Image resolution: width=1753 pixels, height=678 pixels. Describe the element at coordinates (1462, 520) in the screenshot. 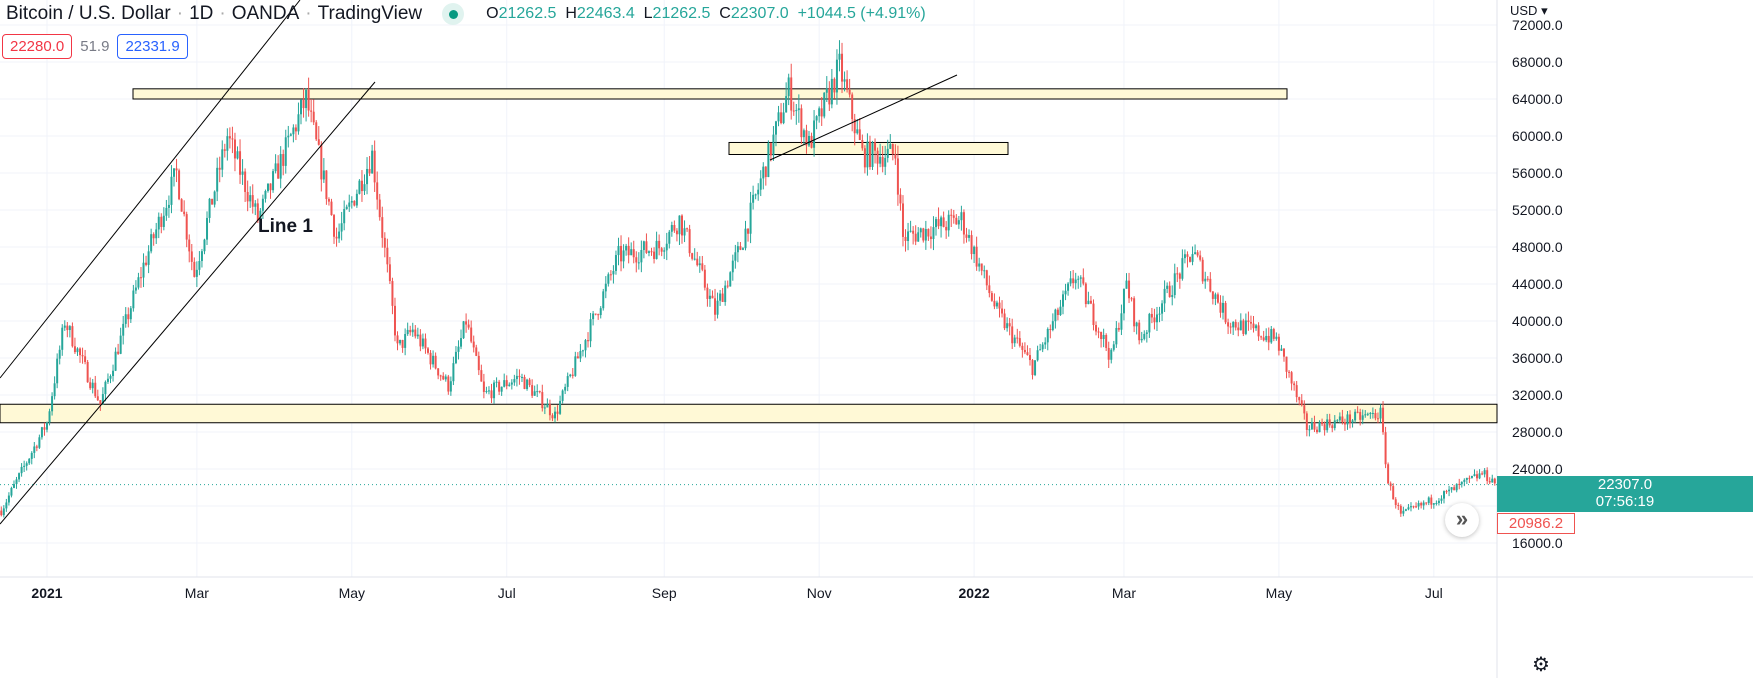

I see `scroll-to-realtime-button: »` at that location.